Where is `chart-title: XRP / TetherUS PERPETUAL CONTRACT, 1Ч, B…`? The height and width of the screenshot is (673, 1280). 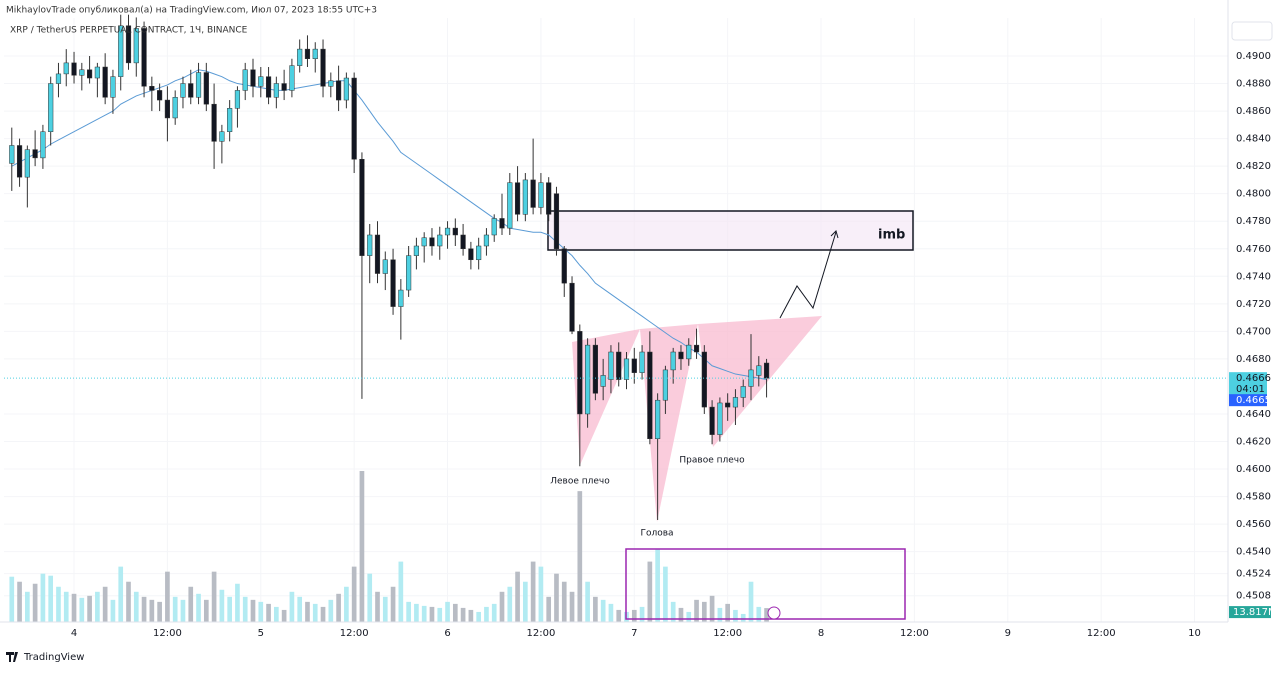 chart-title: XRP / TetherUS PERPETUAL CONTRACT, 1Ч, B… is located at coordinates (129, 31).